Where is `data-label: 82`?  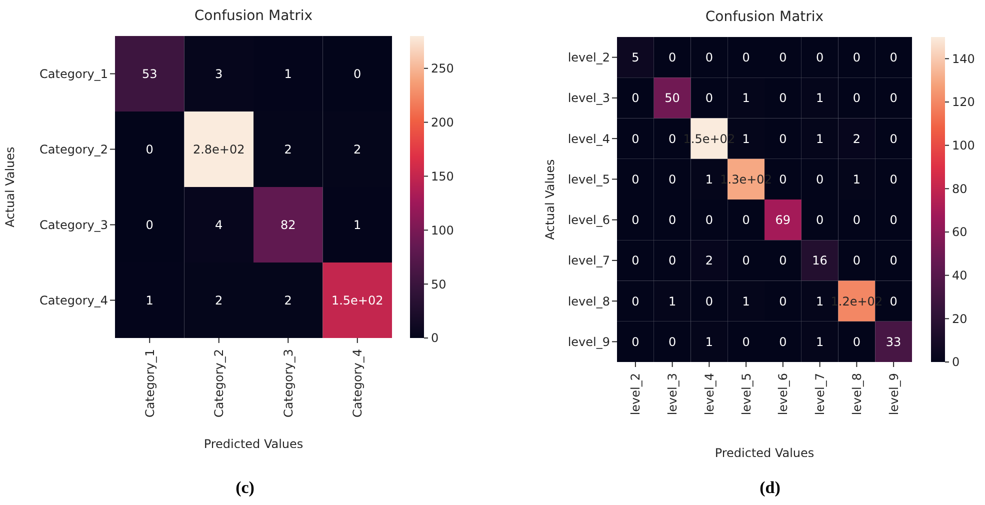 data-label: 82 is located at coordinates (288, 225).